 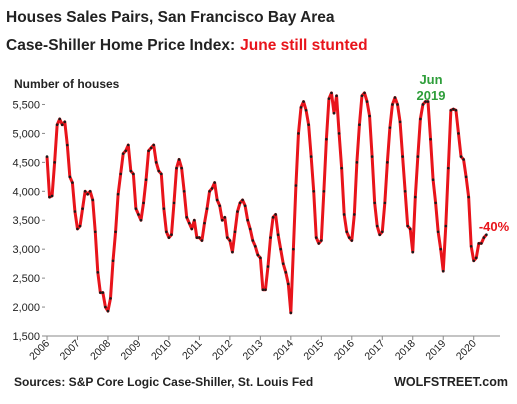 What do you see at coordinates (192, 350) in the screenshot?
I see `x-tick-label: 2011` at bounding box center [192, 350].